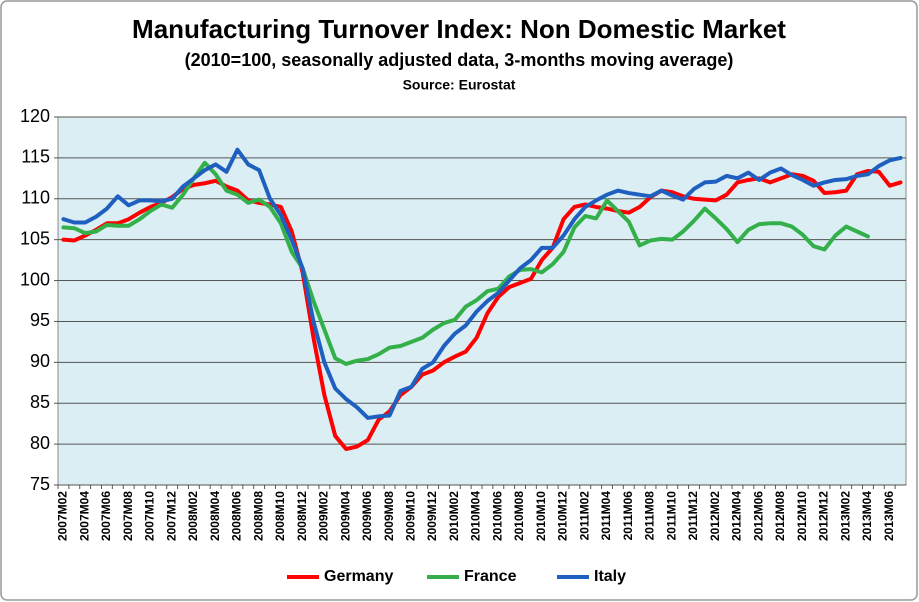 Image resolution: width=919 pixels, height=602 pixels. Describe the element at coordinates (302, 516) in the screenshot. I see `x-tick-label: 2008M12` at that location.